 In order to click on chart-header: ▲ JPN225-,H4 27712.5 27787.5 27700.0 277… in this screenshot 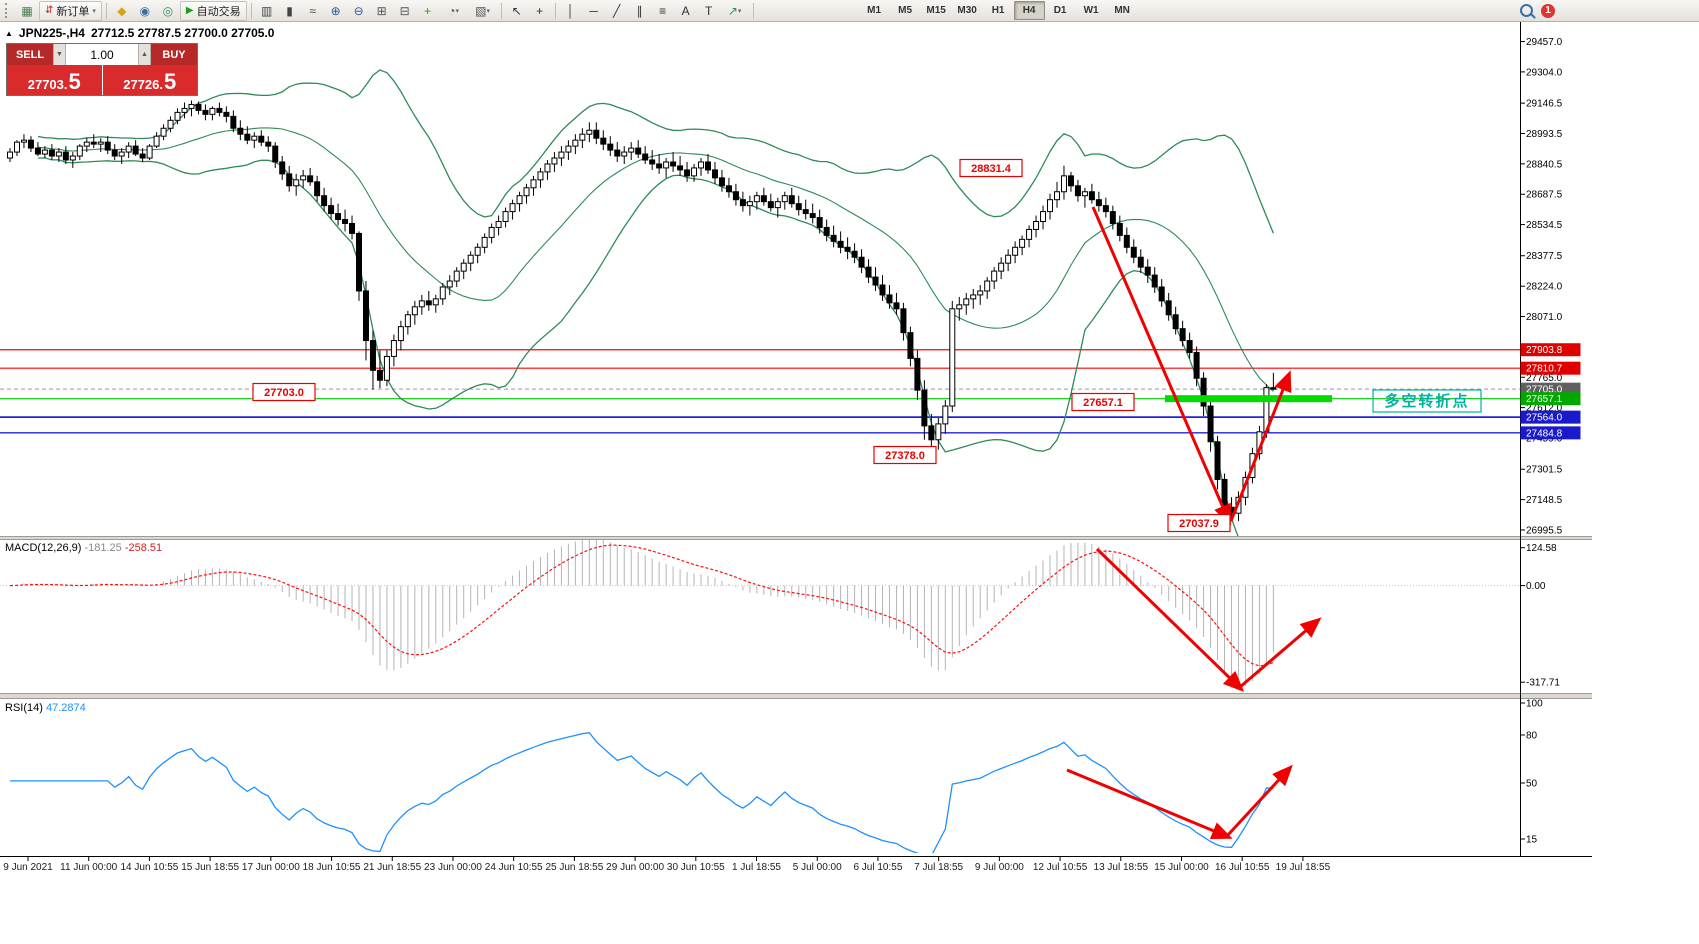, I will do `click(139, 33)`.